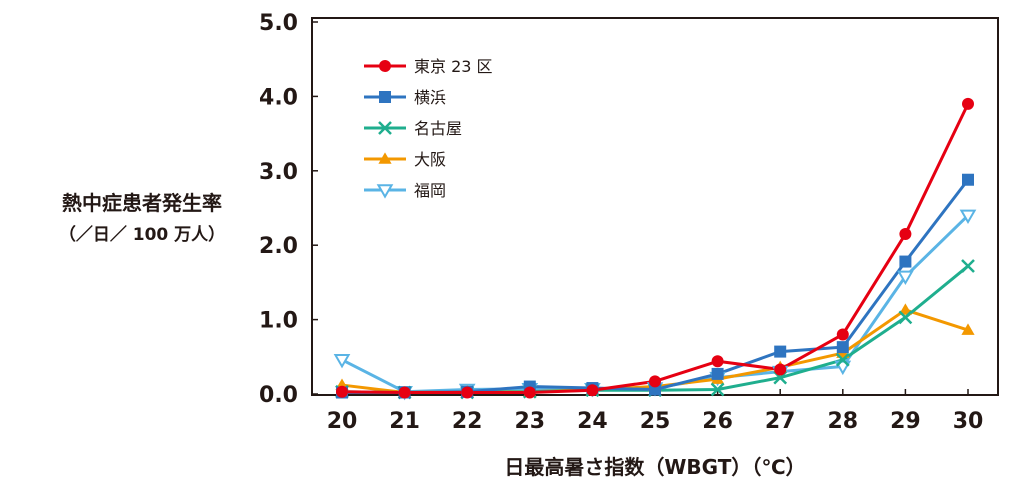  What do you see at coordinates (342, 421) in the screenshot?
I see `x-tick-label: 20` at bounding box center [342, 421].